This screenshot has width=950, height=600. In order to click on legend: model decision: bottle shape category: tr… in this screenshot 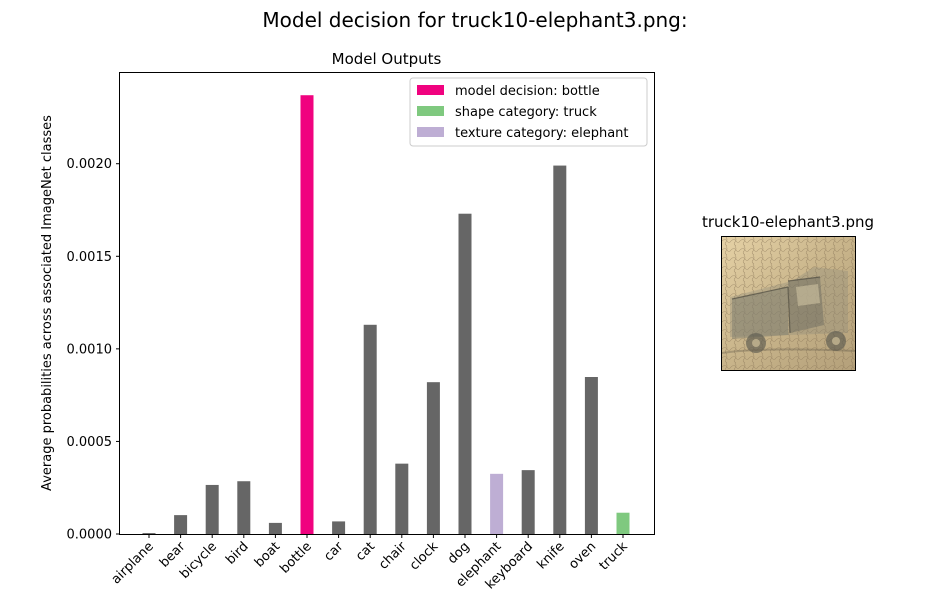, I will do `click(528, 112)`.